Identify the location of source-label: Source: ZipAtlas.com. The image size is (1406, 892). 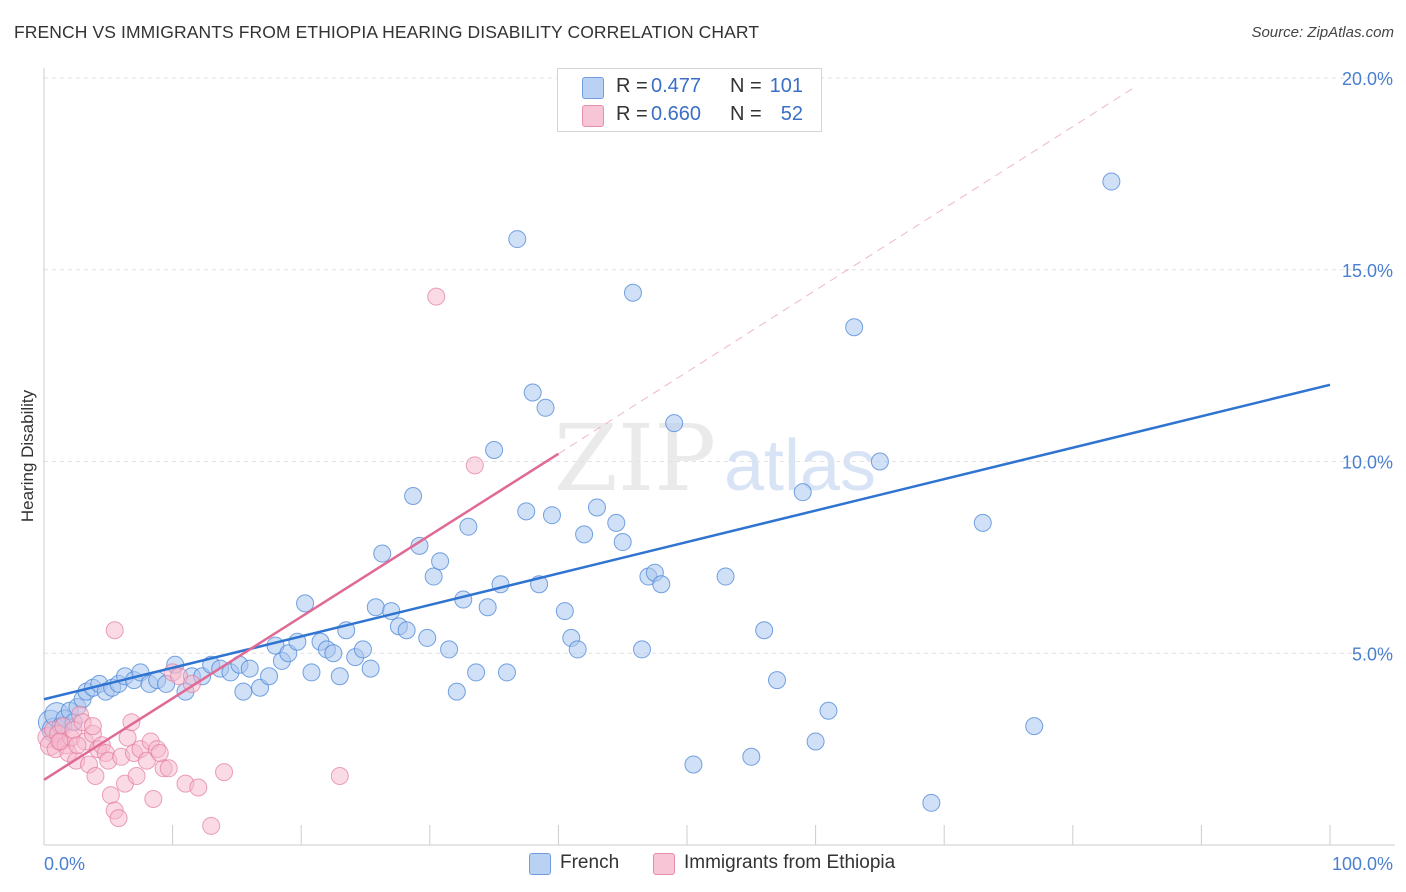
(1322, 32).